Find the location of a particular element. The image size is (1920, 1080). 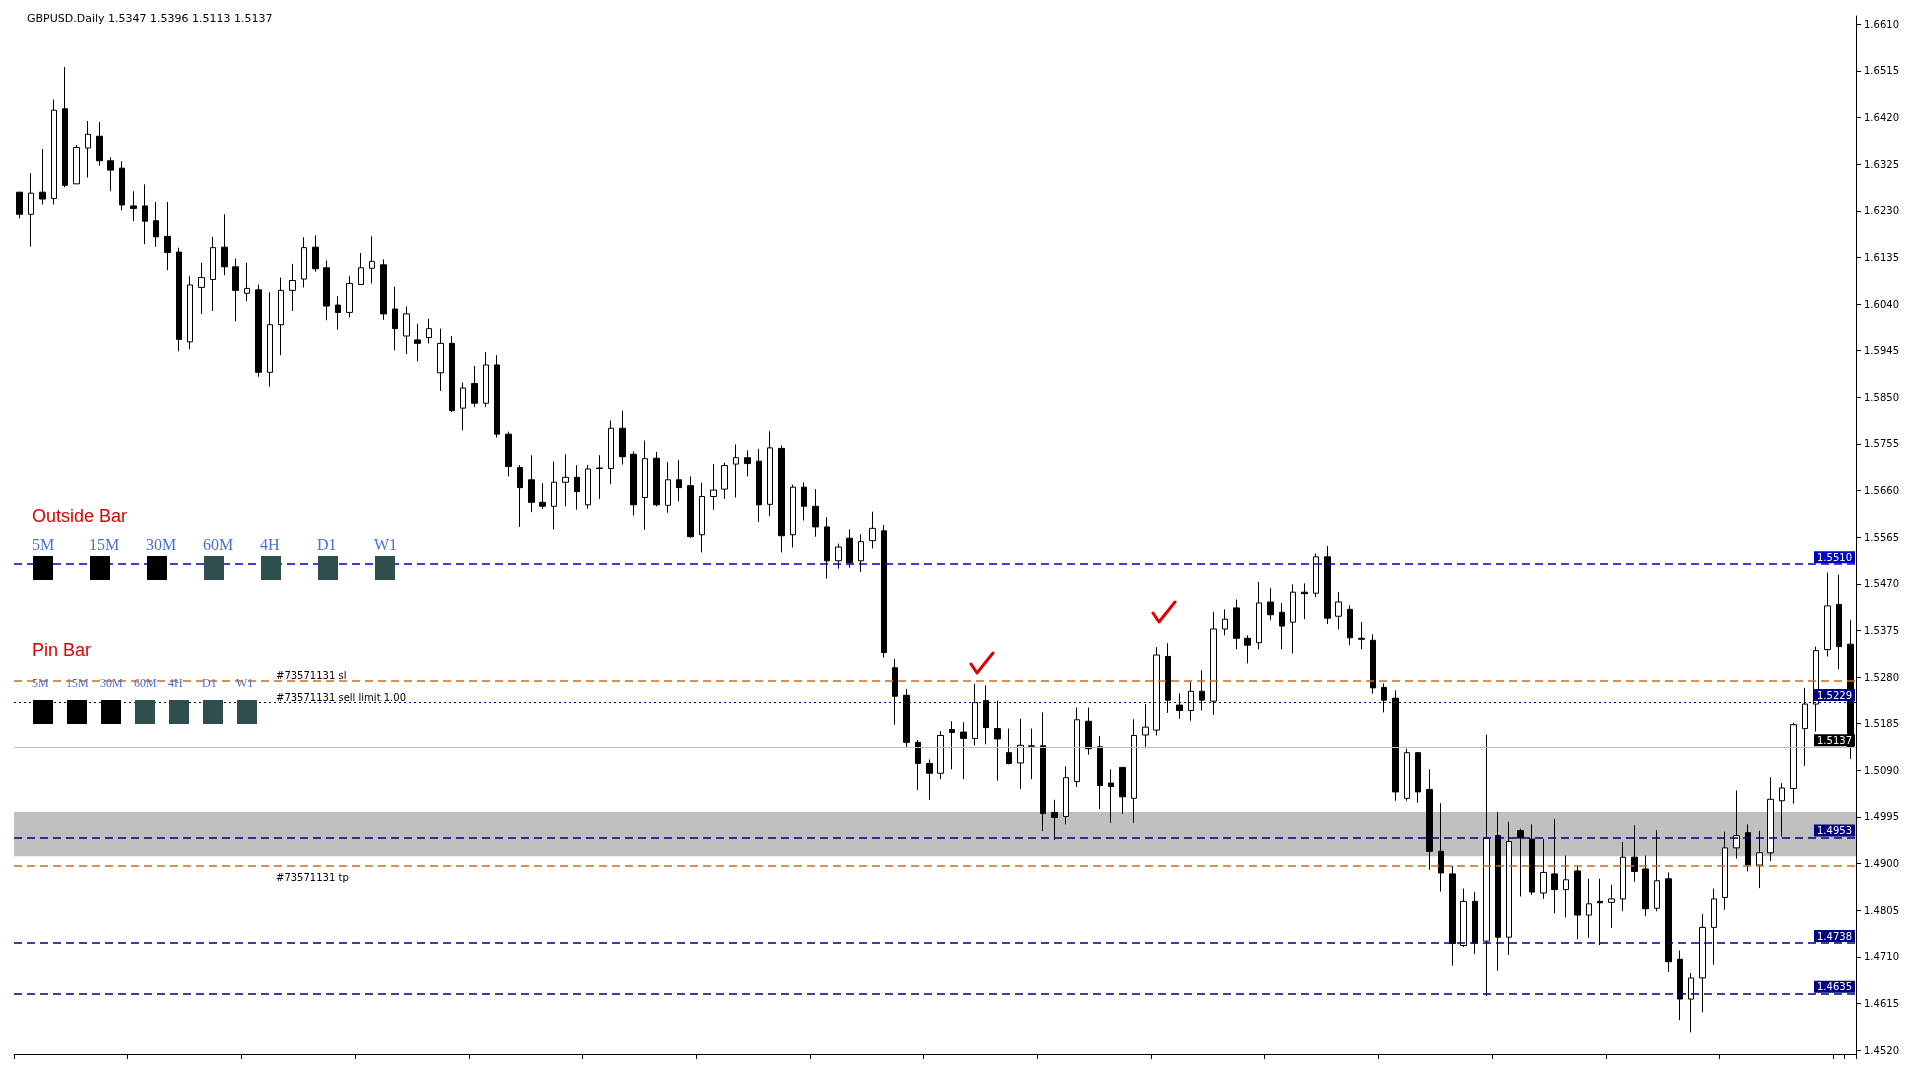

y-tick-label: 1.5470 is located at coordinates (1881, 584).